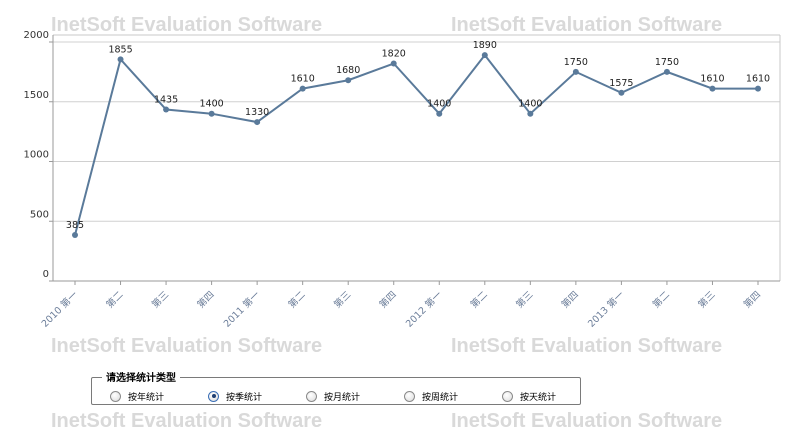  Describe the element at coordinates (39, 214) in the screenshot. I see `y-tick-label: 500` at that location.